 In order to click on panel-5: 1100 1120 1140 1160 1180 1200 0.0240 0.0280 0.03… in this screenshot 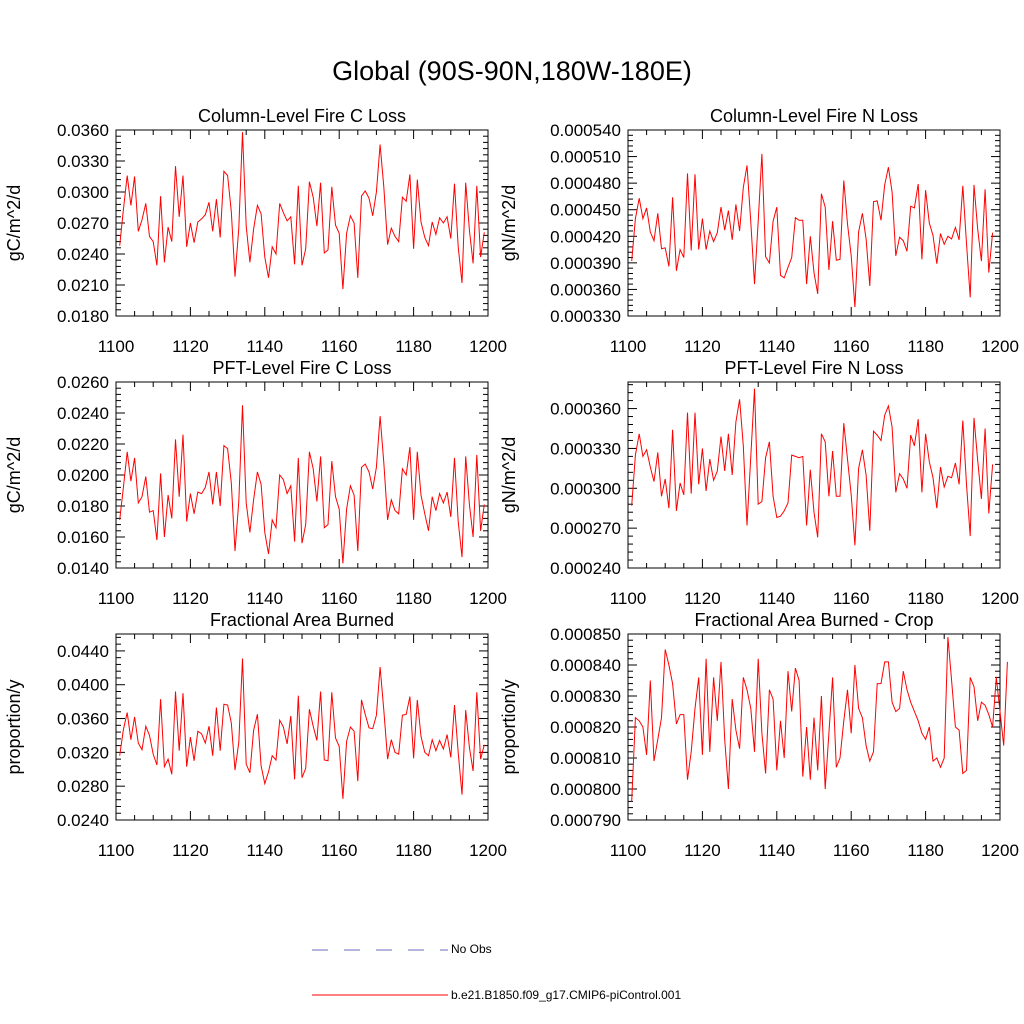, I will do `click(255, 735)`.